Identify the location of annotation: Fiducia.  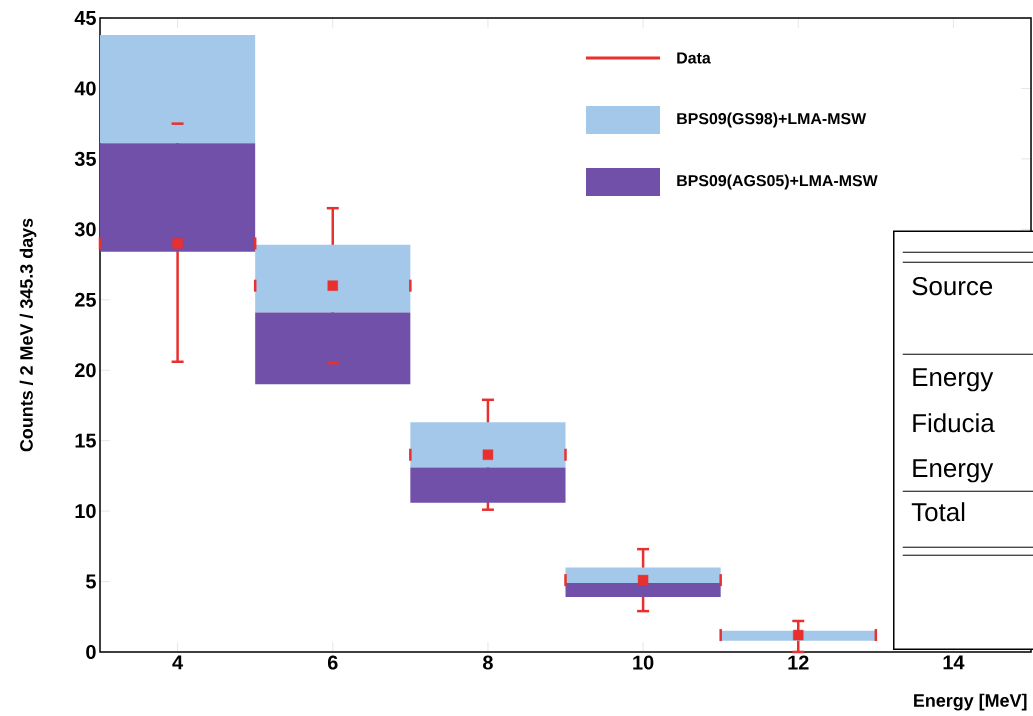
(954, 423).